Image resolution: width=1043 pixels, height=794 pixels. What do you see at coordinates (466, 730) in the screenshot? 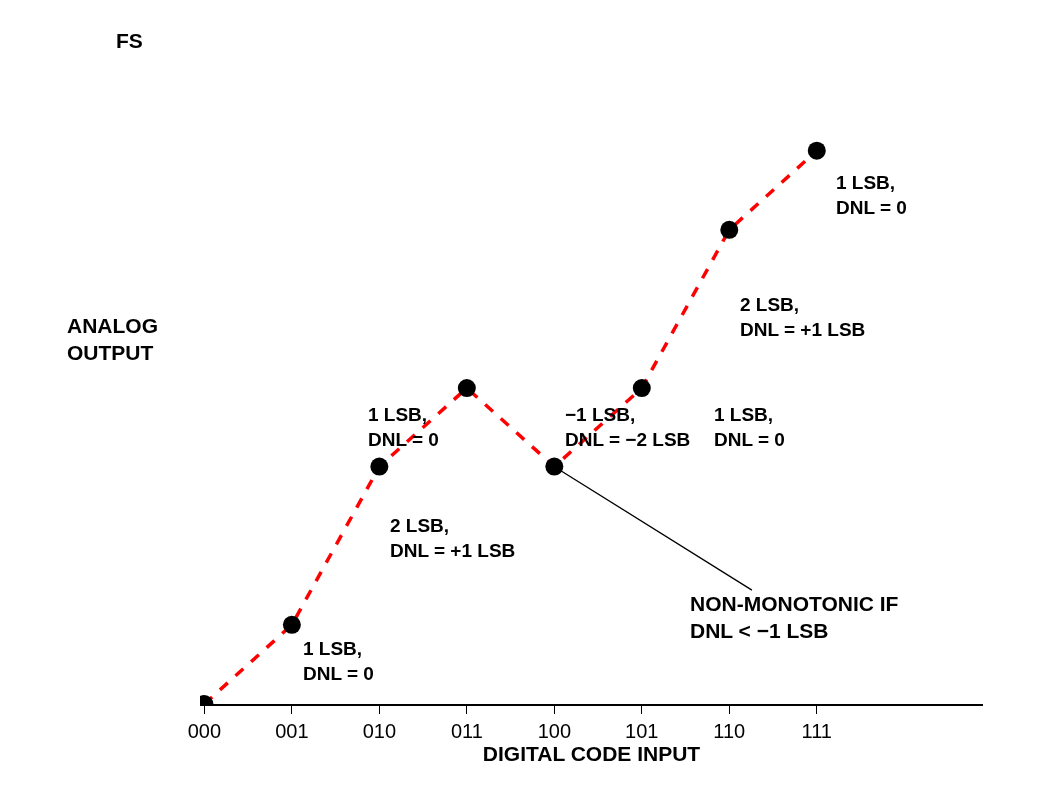
I see `x-tick-label: 011` at bounding box center [466, 730].